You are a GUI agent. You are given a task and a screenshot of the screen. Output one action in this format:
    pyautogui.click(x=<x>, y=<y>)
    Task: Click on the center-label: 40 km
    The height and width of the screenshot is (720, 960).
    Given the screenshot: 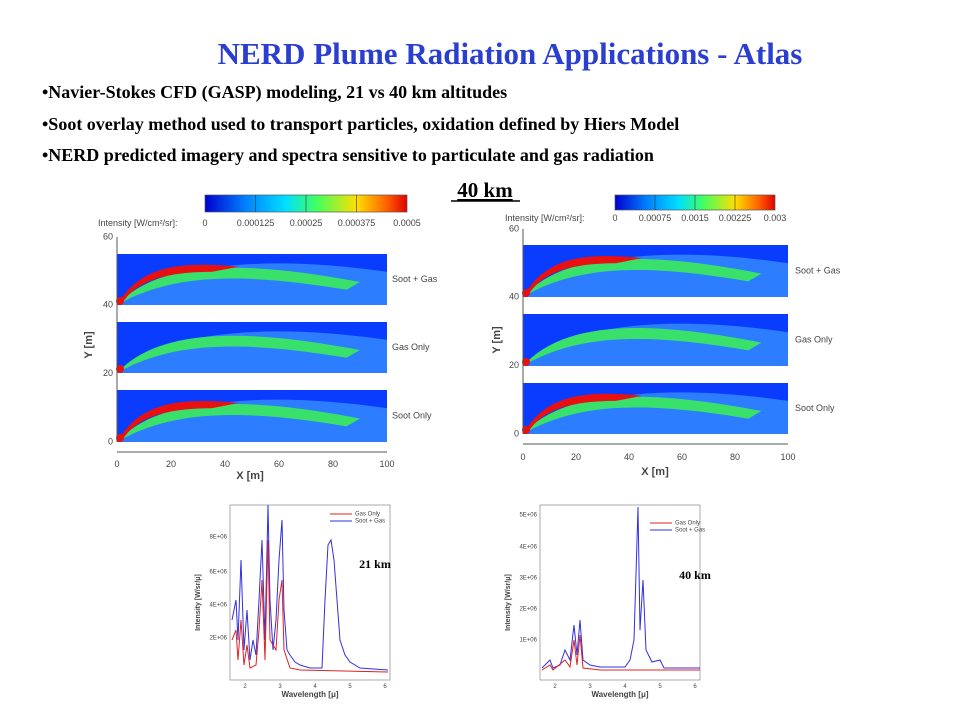 What is the action you would take?
    pyautogui.click(x=485, y=190)
    